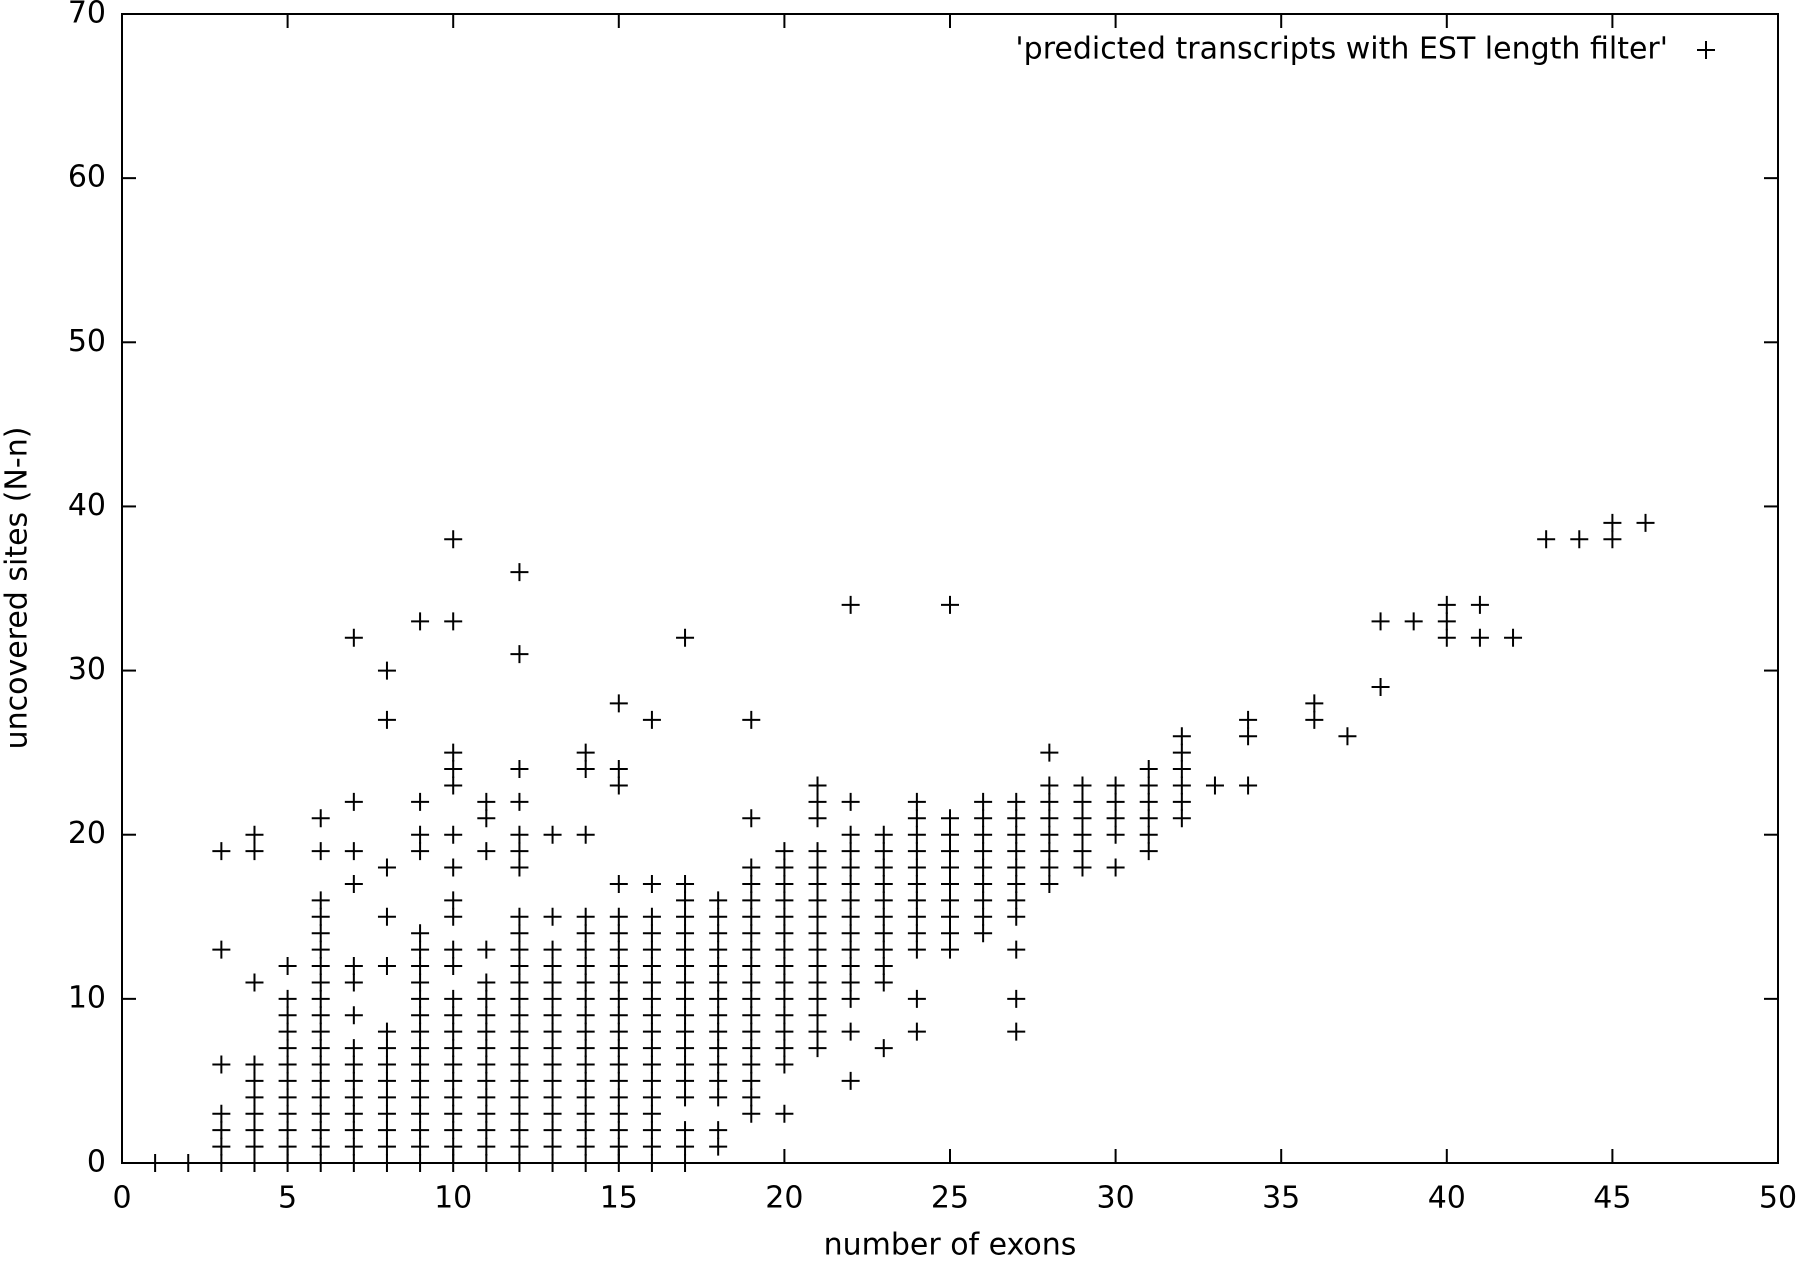 This screenshot has width=1800, height=1266. Describe the element at coordinates (1612, 1198) in the screenshot. I see `x-tick-label: 45` at that location.